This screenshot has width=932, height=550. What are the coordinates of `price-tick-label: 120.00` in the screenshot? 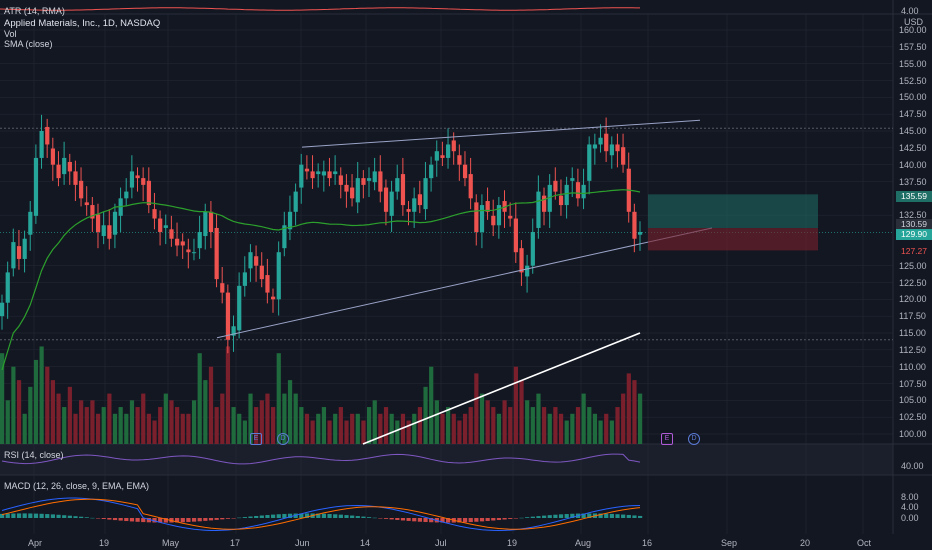 It's located at (913, 299).